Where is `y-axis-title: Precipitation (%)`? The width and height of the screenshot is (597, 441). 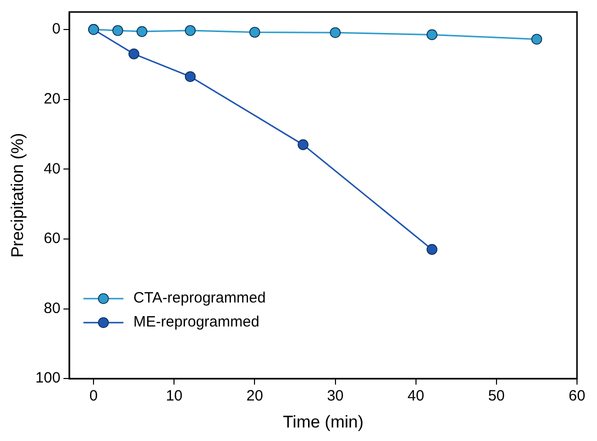 y-axis-title: Precipitation (%) is located at coordinates (17, 195).